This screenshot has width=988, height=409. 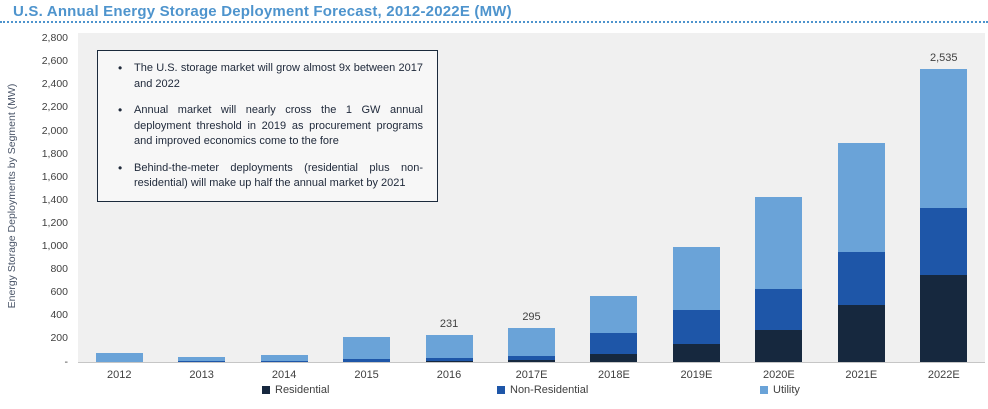 What do you see at coordinates (614, 375) in the screenshot?
I see `x-axis-label-2018e: 2018E` at bounding box center [614, 375].